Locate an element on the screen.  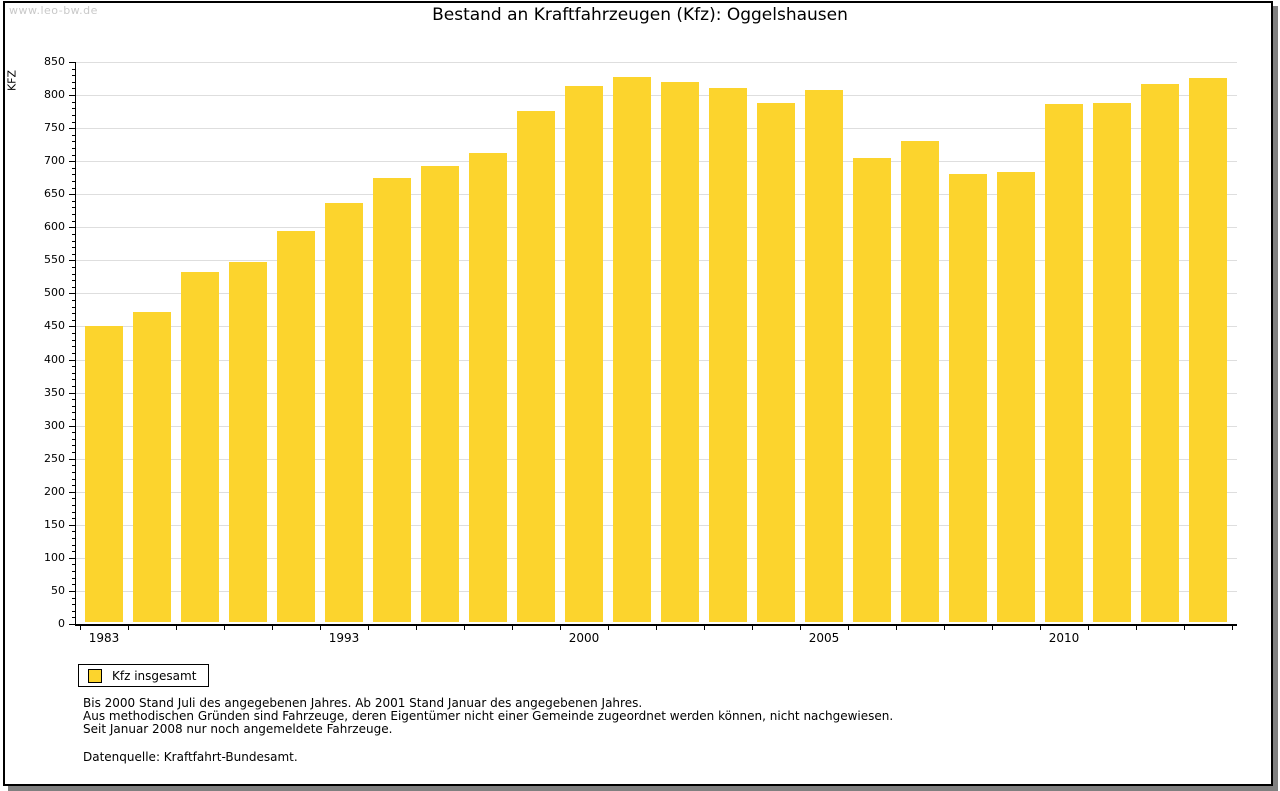
y-axis-line is located at coordinates (75, 343).